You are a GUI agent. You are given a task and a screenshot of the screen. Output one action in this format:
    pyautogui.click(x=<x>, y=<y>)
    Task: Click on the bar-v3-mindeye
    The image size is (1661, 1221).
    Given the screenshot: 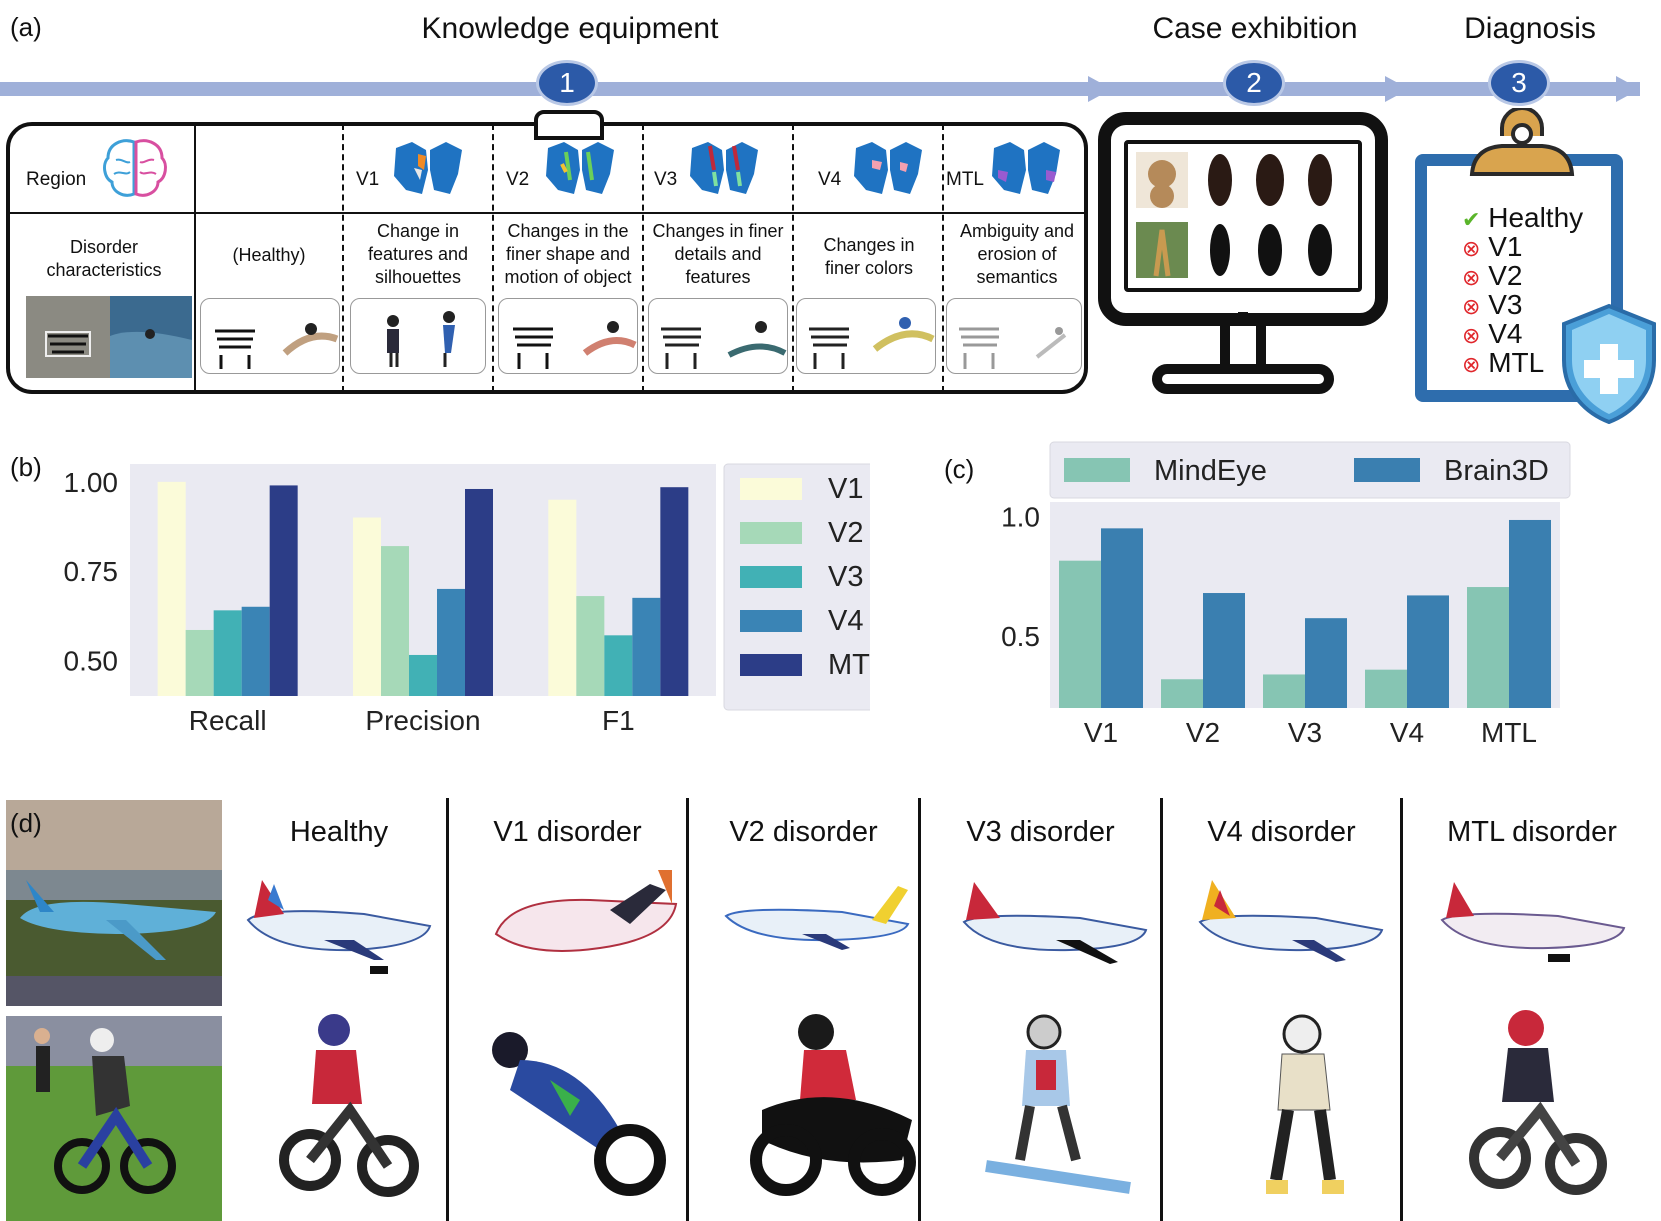 What is the action you would take?
    pyautogui.click(x=1284, y=691)
    